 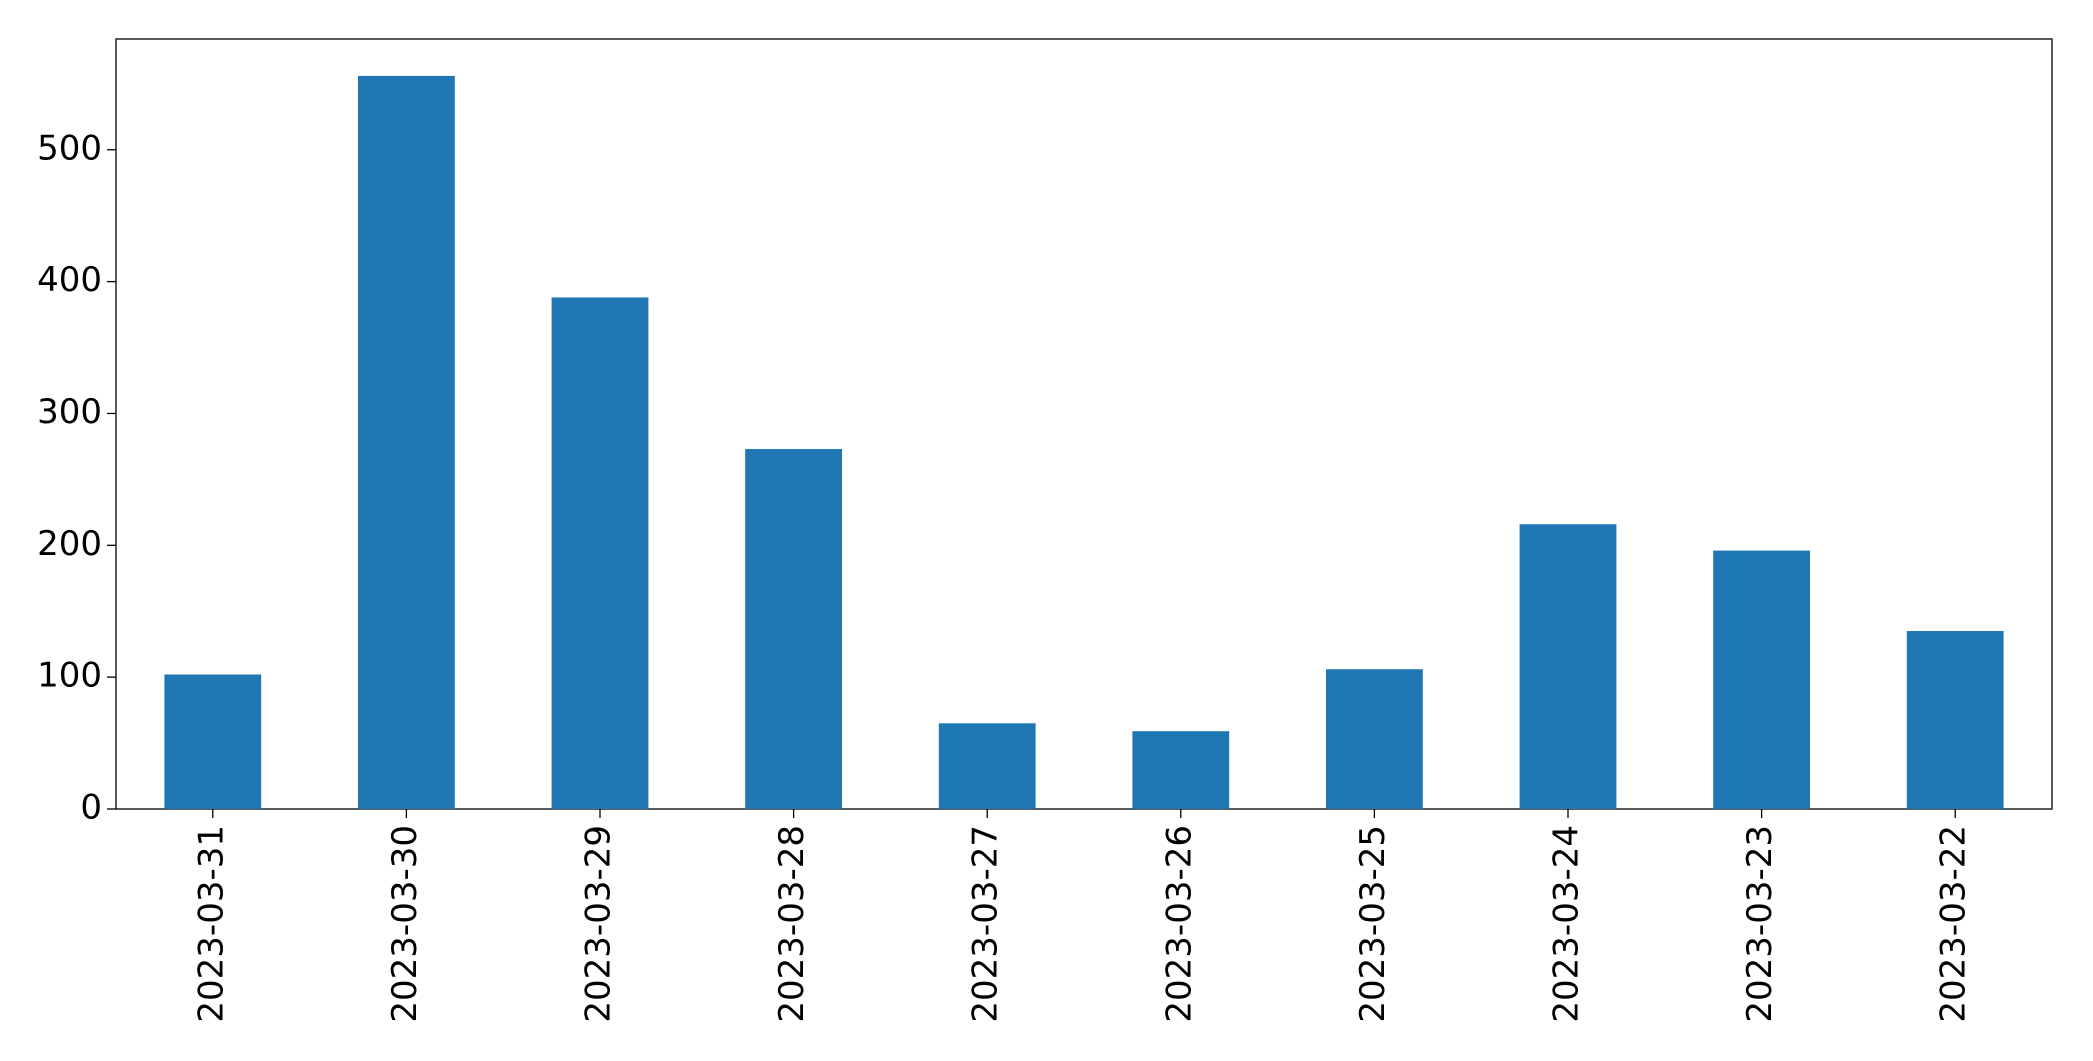 I want to click on x-tick-label: 2023-03-29, so click(x=599, y=924).